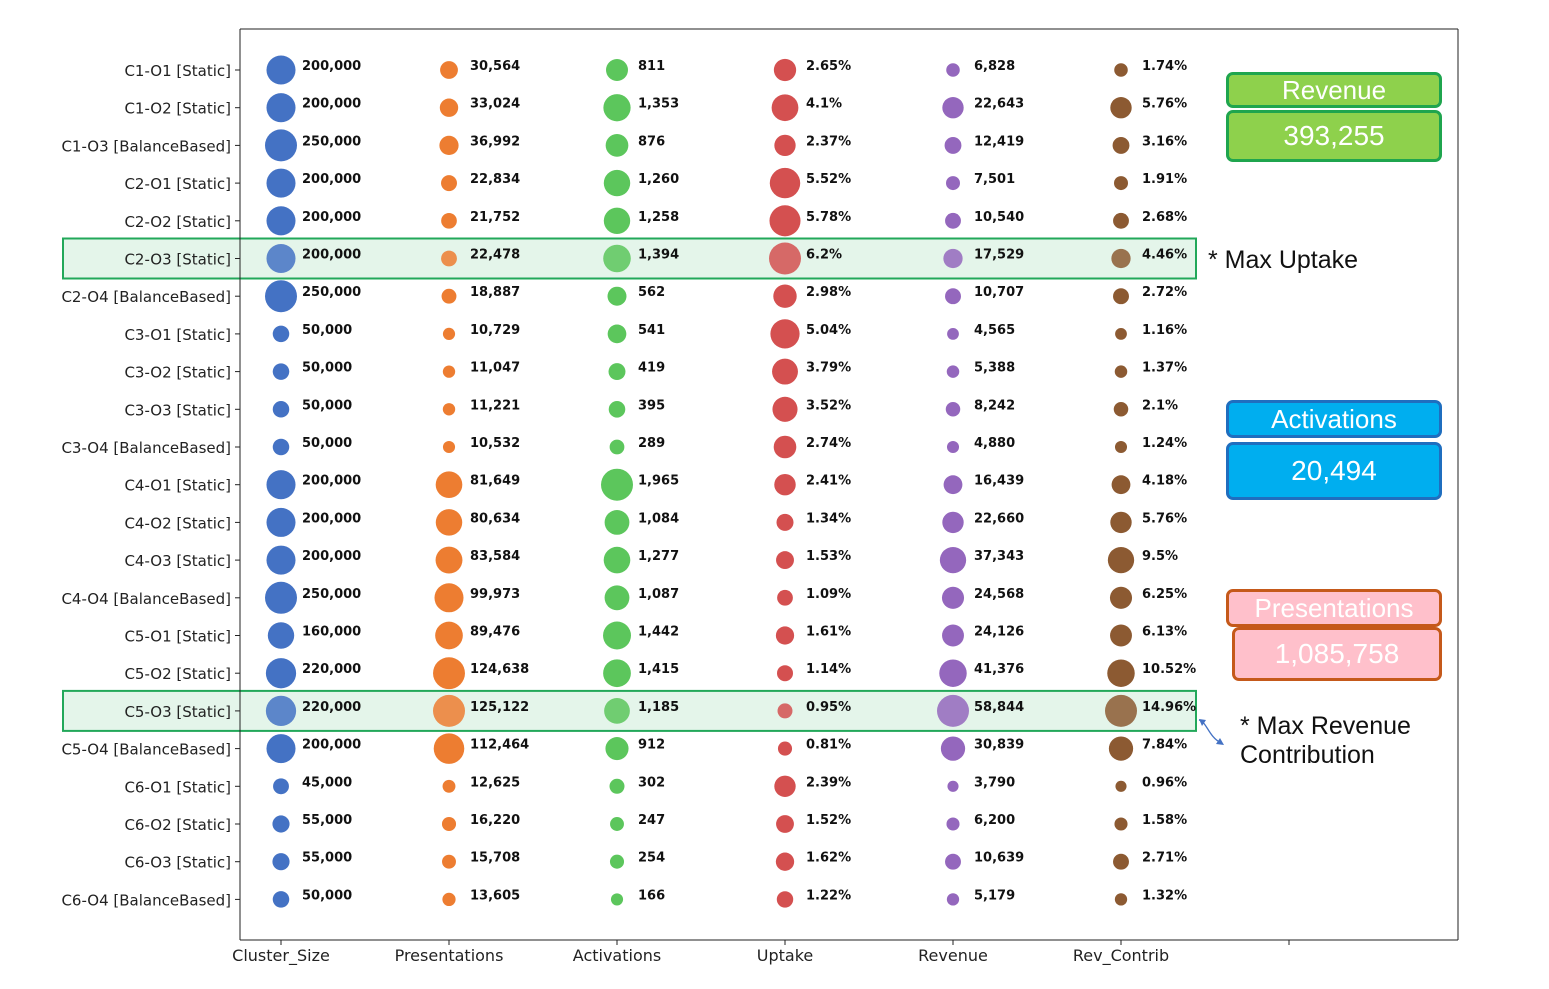 Image resolution: width=1549 pixels, height=989 pixels. What do you see at coordinates (495, 66) in the screenshot?
I see `data-label: 30,564` at bounding box center [495, 66].